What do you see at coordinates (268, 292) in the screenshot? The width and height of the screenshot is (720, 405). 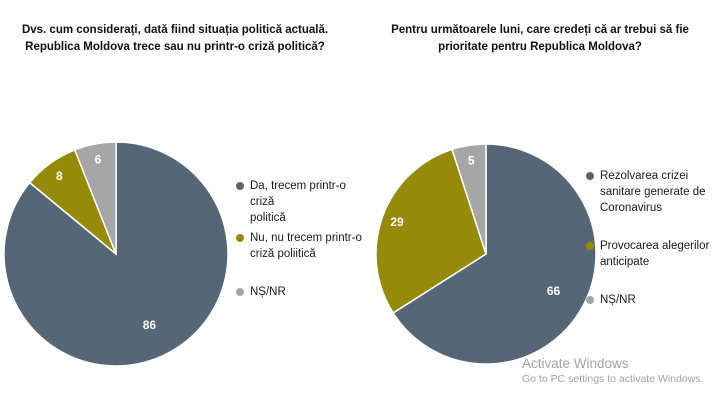 I see `left-legend-label-ns: NȘ/NR` at bounding box center [268, 292].